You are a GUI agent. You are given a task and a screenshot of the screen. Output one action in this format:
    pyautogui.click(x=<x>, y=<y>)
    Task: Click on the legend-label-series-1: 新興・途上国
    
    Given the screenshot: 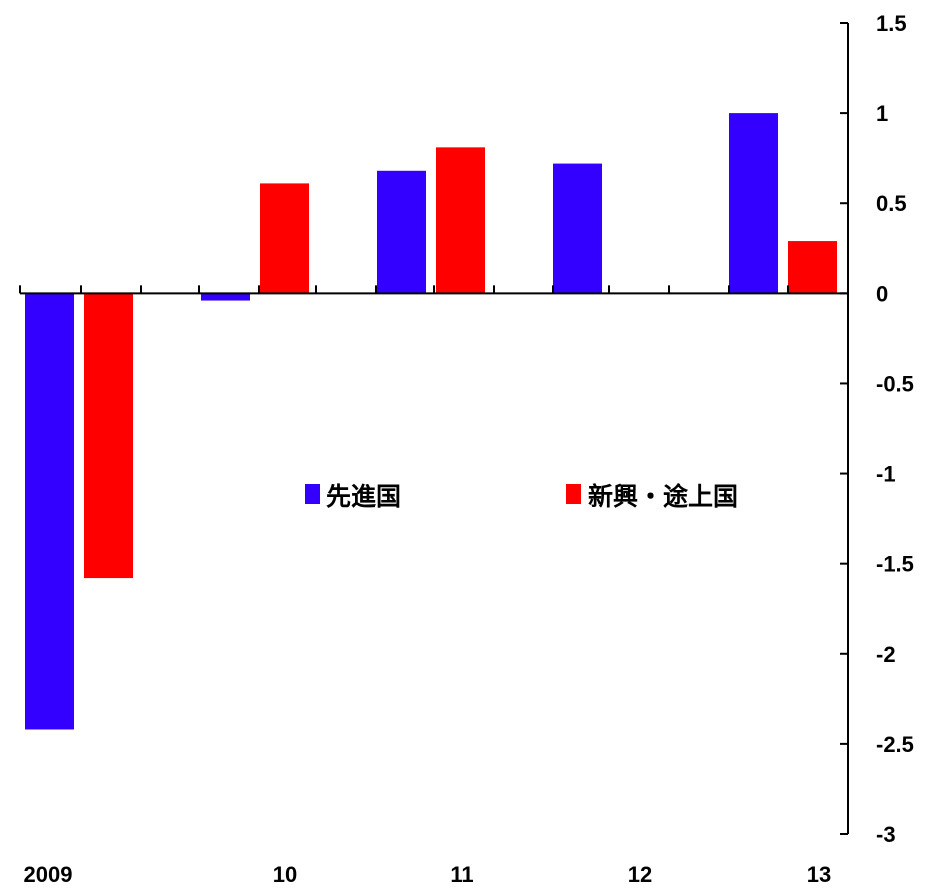 What is the action you would take?
    pyautogui.click(x=663, y=496)
    